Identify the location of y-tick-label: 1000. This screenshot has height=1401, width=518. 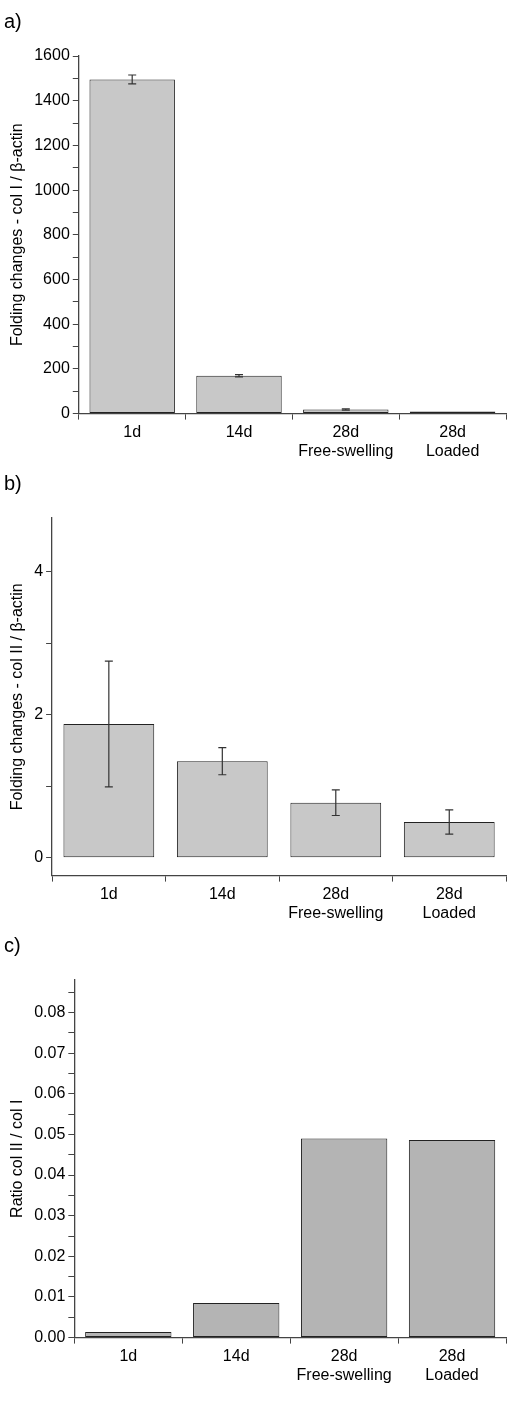
(52, 189).